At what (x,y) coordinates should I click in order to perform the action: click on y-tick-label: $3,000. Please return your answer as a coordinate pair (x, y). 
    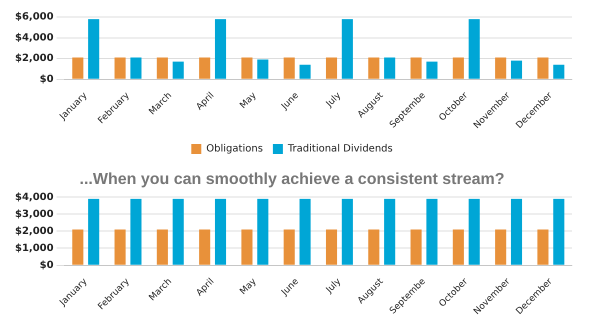
    Looking at the image, I should click on (34, 214).